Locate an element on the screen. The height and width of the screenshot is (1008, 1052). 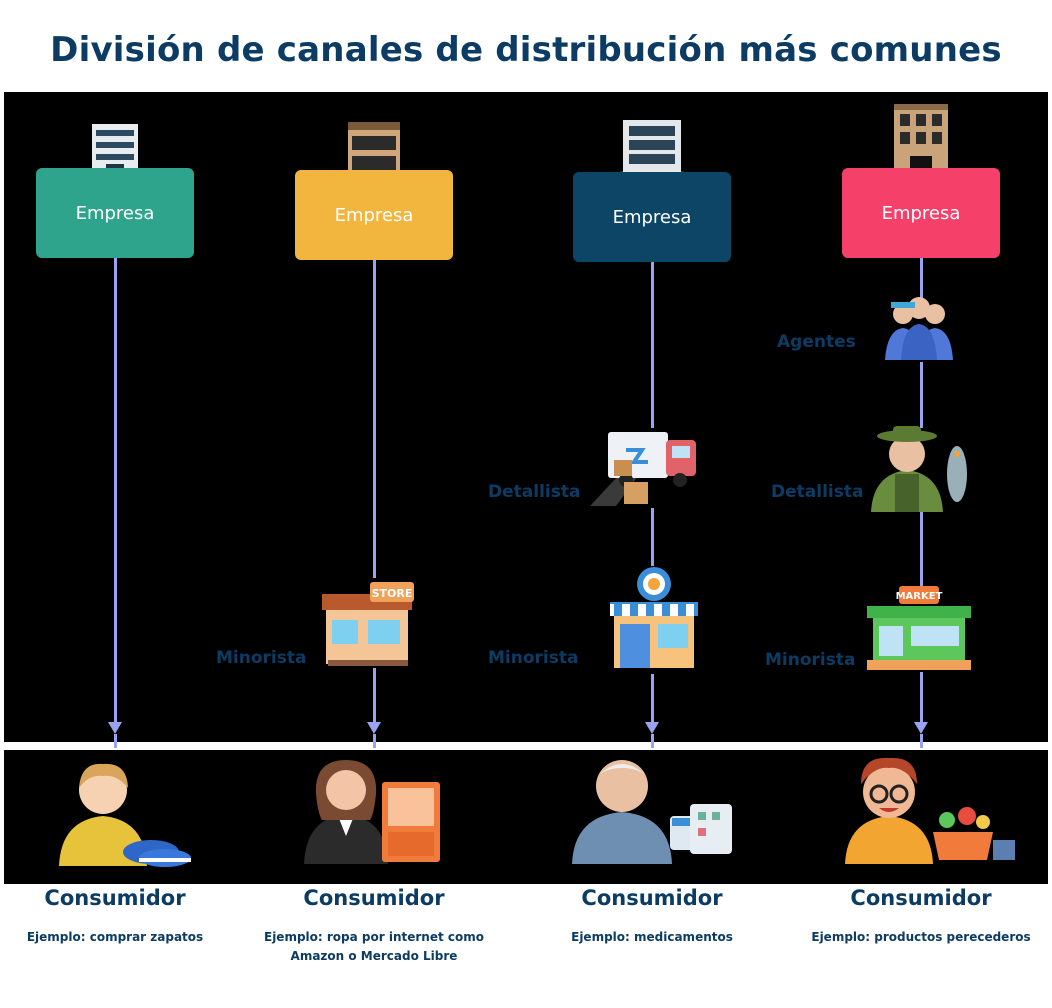
consumer-description: Ejemplo: medicamentos is located at coordinates (652, 937).